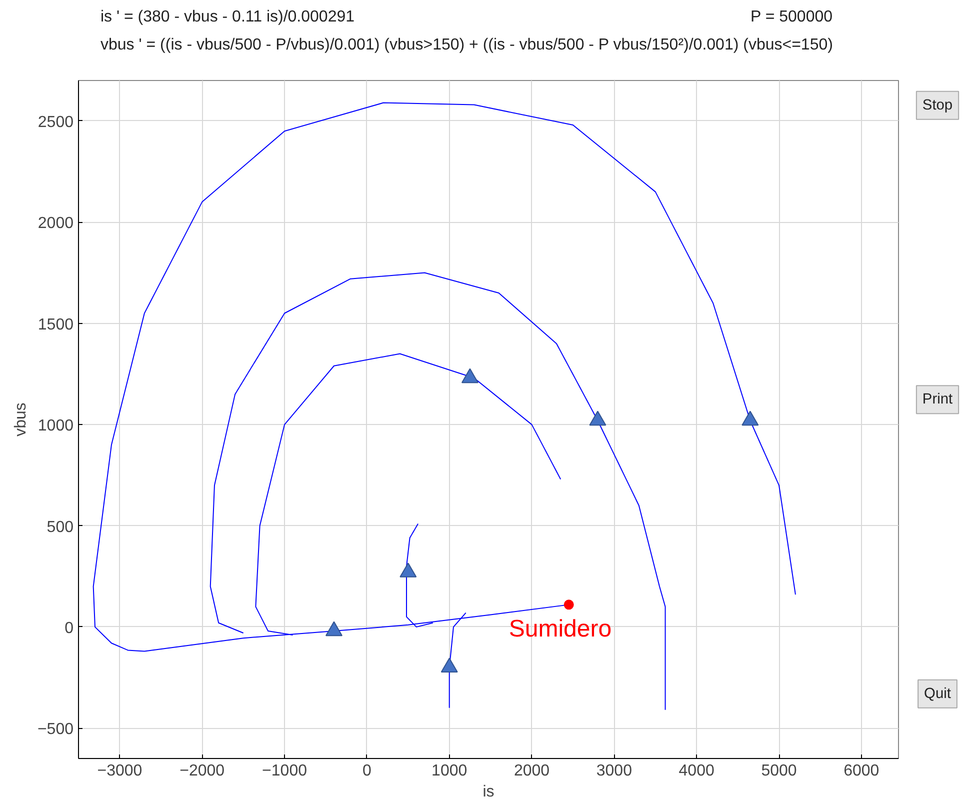 Image resolution: width=970 pixels, height=810 pixels. Describe the element at coordinates (56, 426) in the screenshot. I see `y-tick-label: 1000` at that location.